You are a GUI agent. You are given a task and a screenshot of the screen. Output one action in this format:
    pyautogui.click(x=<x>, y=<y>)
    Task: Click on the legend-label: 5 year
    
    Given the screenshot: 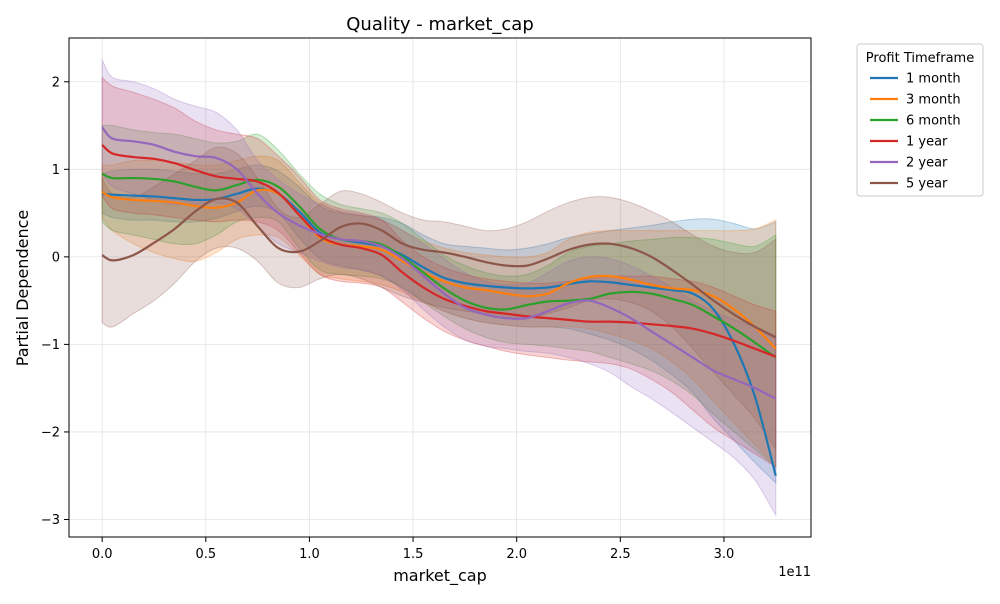 What is the action you would take?
    pyautogui.click(x=927, y=184)
    